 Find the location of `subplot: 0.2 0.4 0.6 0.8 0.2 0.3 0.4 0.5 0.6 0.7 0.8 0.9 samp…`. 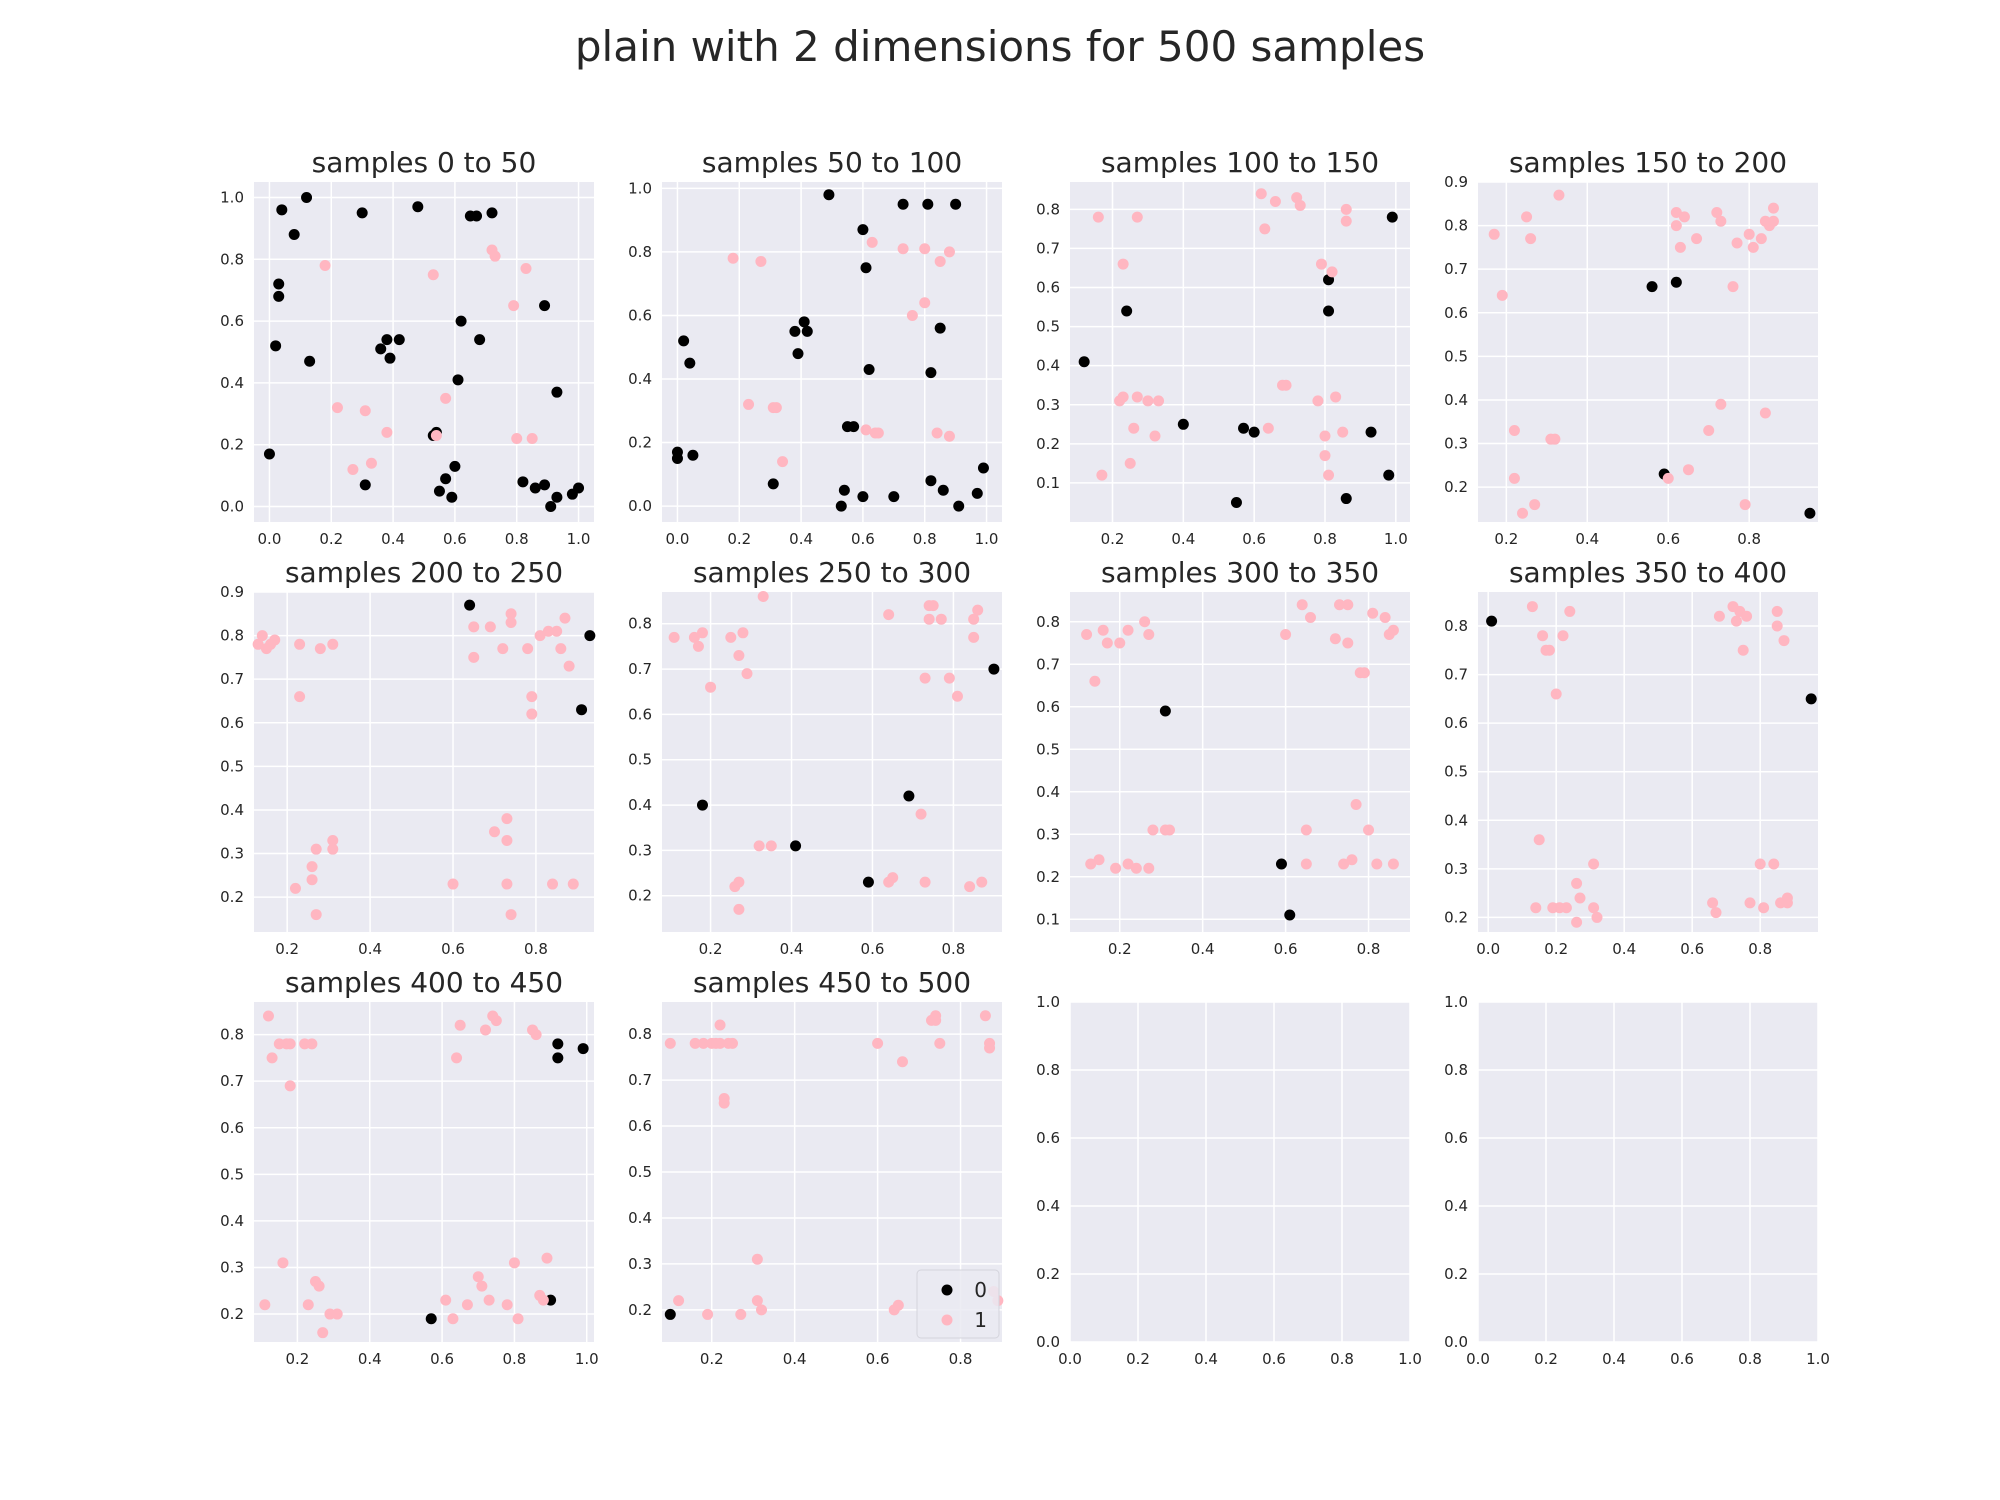

subplot: 0.2 0.4 0.6 0.8 0.2 0.3 0.4 0.5 0.6 0.7 0.8 0.9 samp… is located at coordinates (1631, 347).